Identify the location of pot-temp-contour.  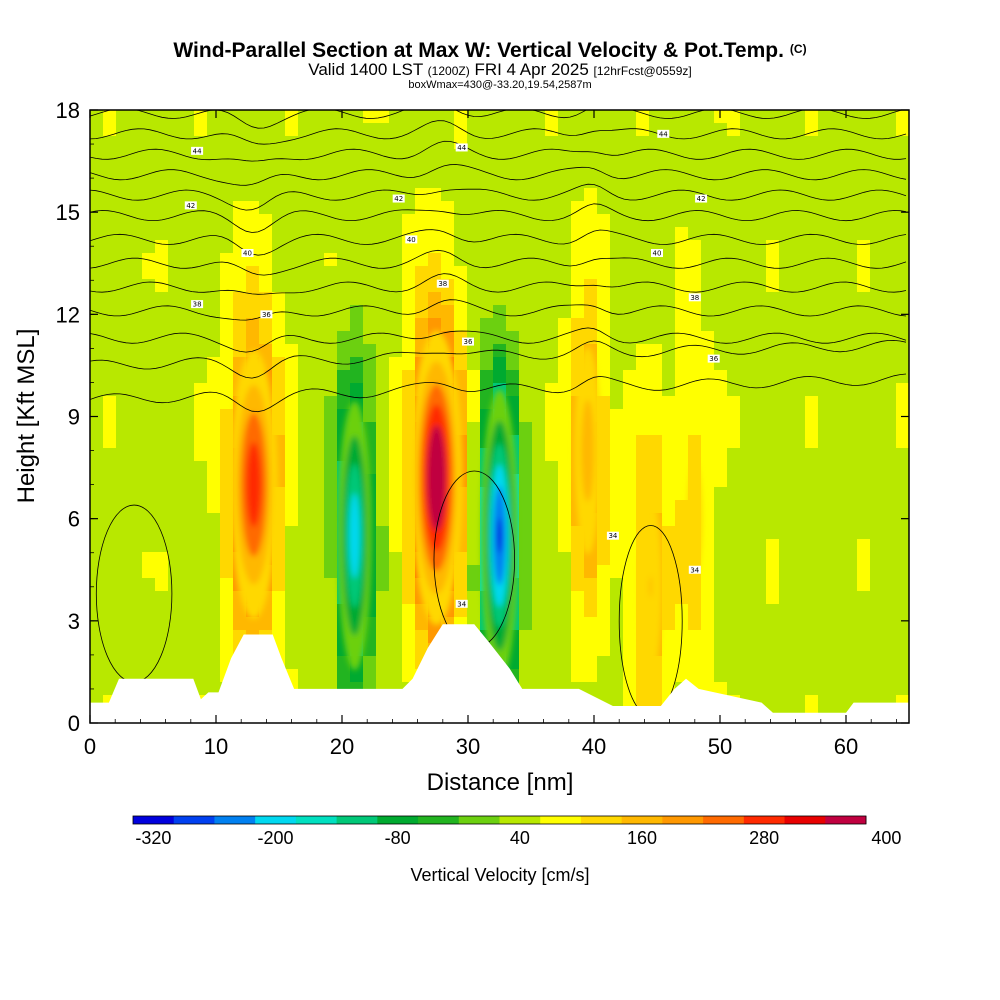
(498, 359).